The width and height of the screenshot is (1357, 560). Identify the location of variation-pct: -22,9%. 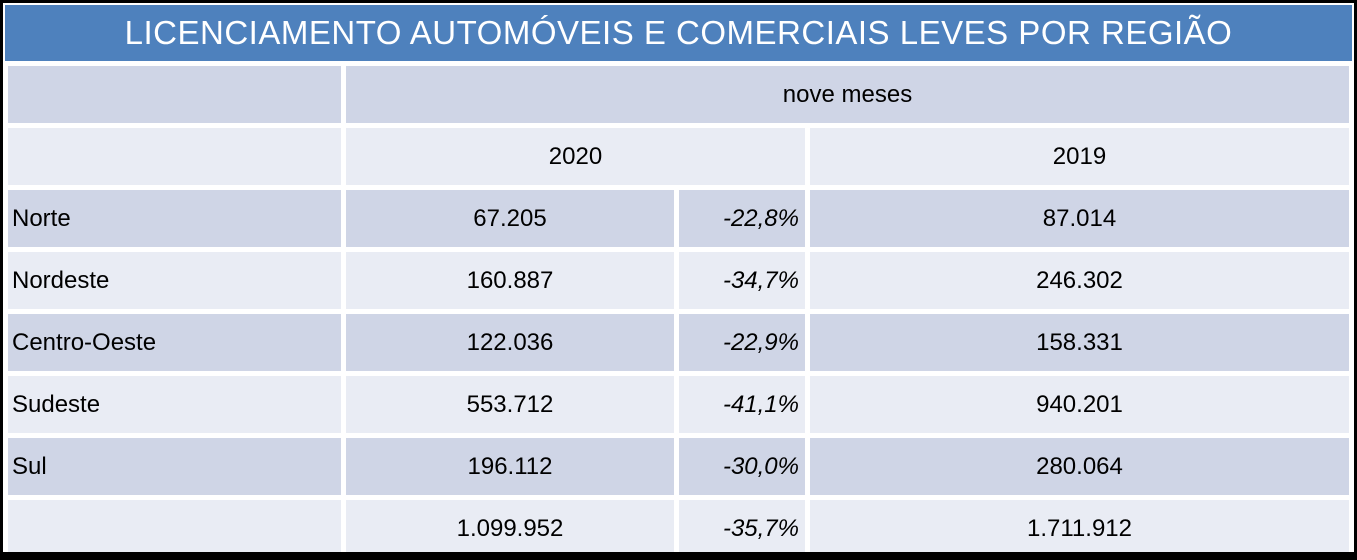
(742, 342).